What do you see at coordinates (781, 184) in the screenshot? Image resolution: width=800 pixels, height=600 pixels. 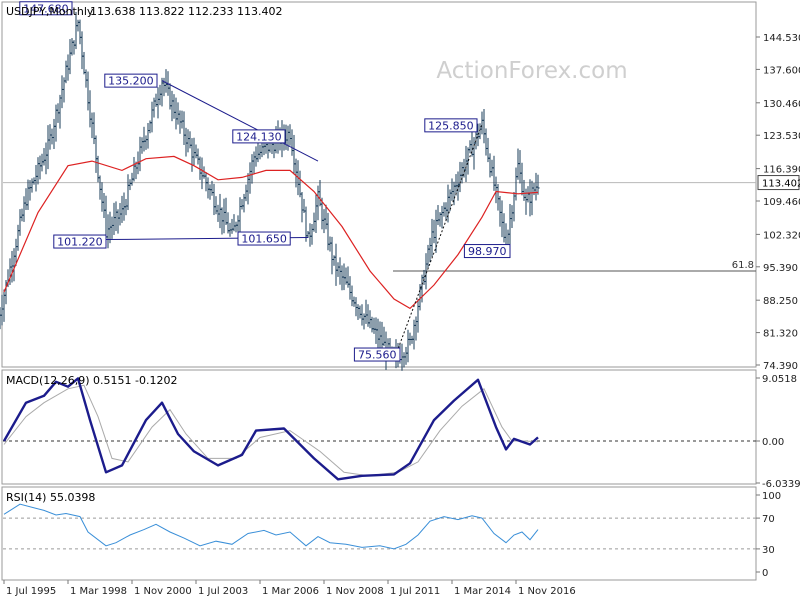 I see `current-price-label: 113.402` at bounding box center [781, 184].